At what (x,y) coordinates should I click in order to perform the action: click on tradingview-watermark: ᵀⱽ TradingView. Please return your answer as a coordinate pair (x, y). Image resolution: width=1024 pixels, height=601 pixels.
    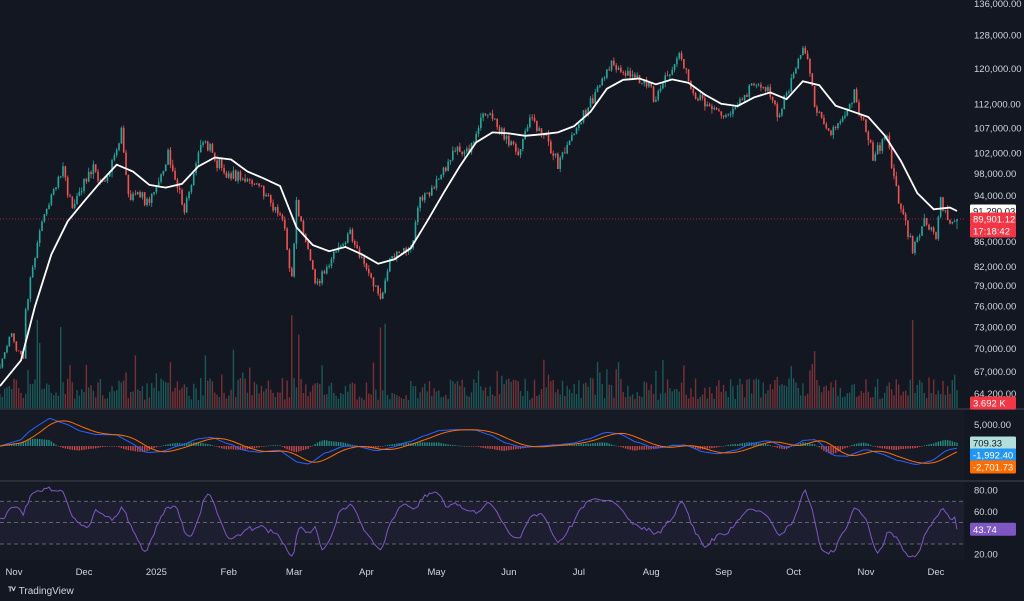
    Looking at the image, I should click on (41, 591).